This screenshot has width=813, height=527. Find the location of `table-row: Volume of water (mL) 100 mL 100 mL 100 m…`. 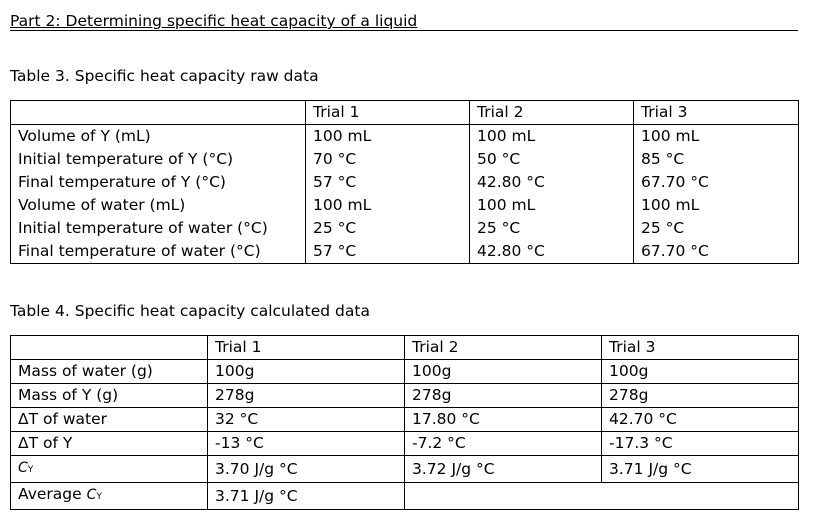

table-row: Volume of water (mL) 100 mL 100 mL 100 m… is located at coordinates (404, 205).